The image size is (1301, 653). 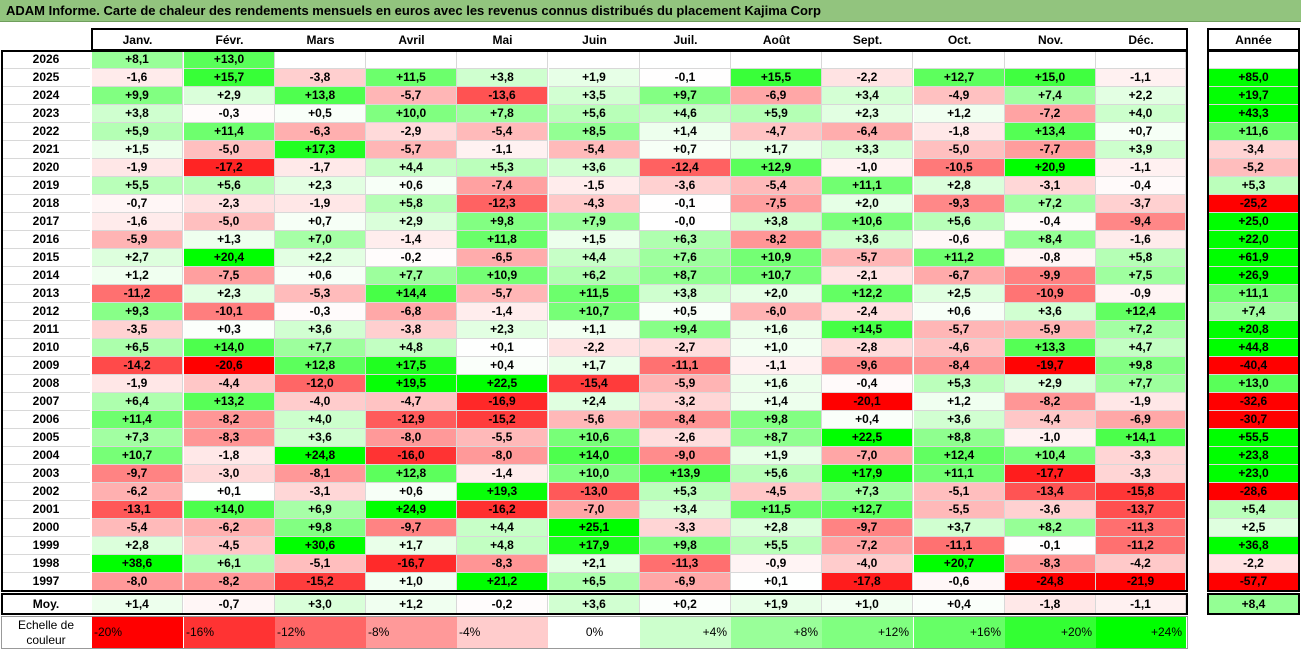 I want to click on heatmap-cell: +22,5, so click(x=502, y=384).